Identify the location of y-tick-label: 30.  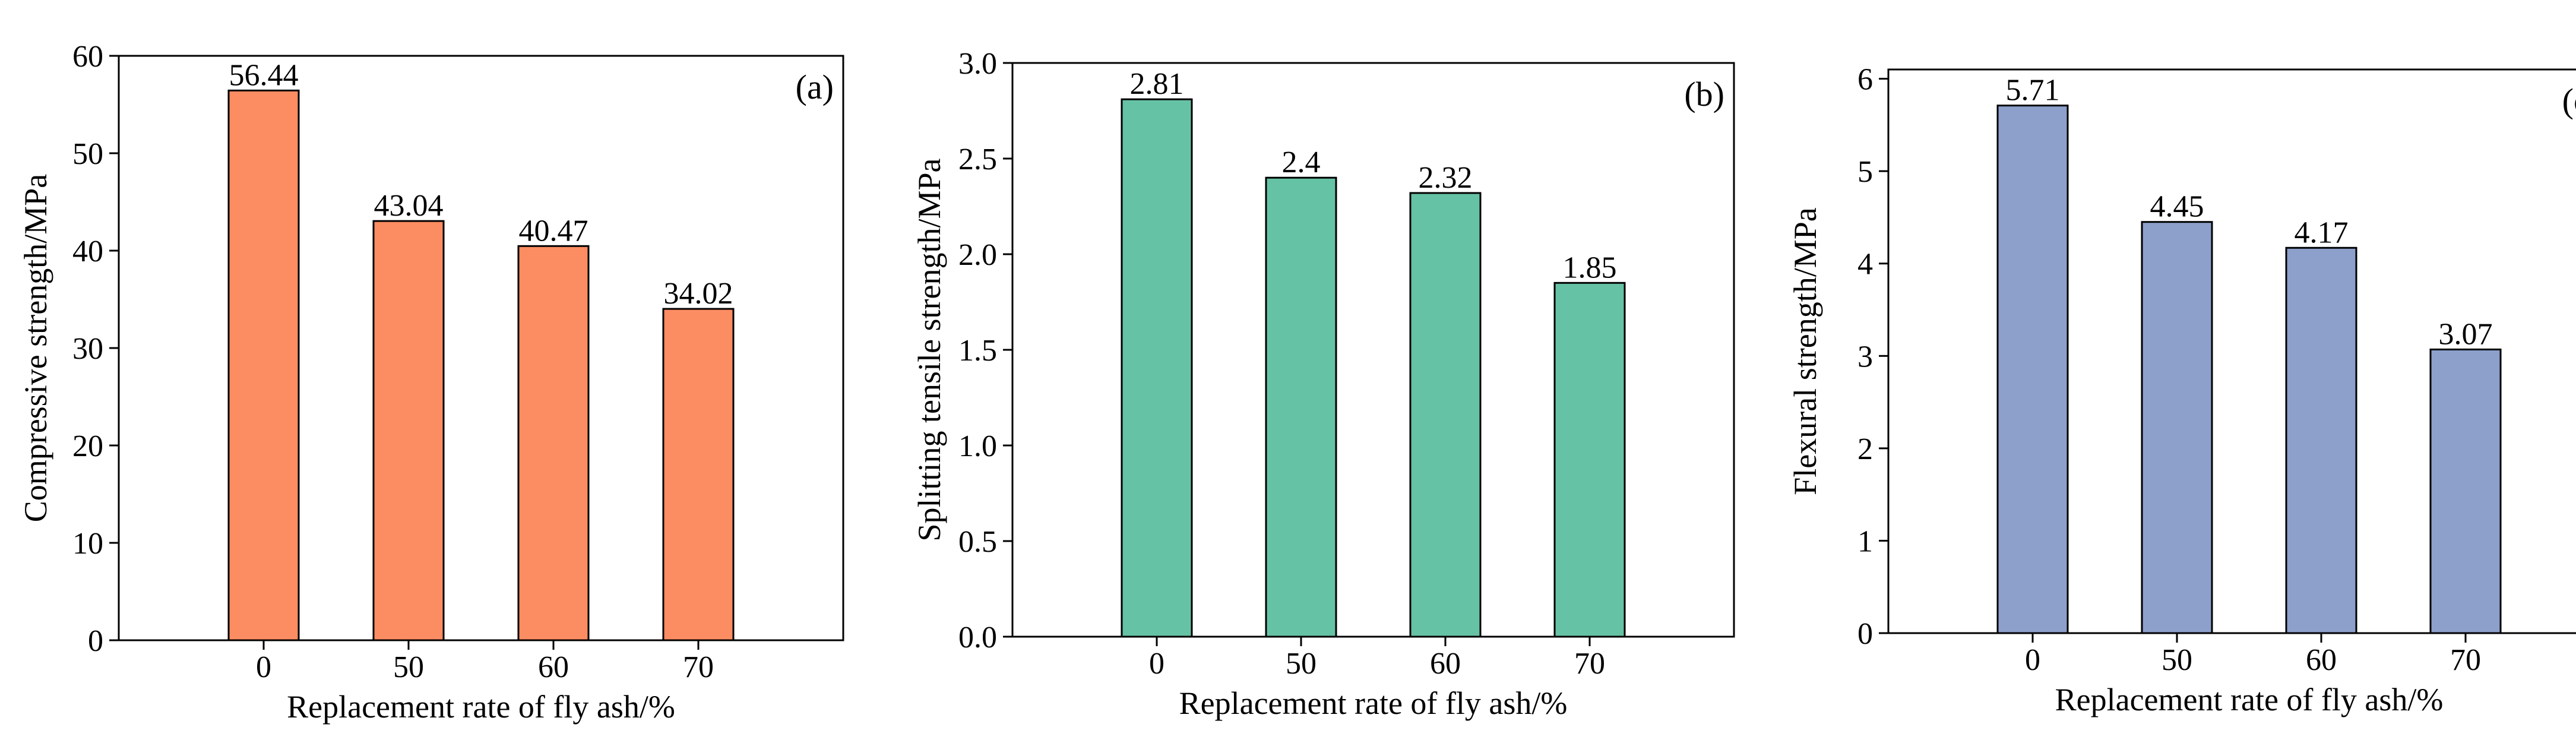
(87, 349).